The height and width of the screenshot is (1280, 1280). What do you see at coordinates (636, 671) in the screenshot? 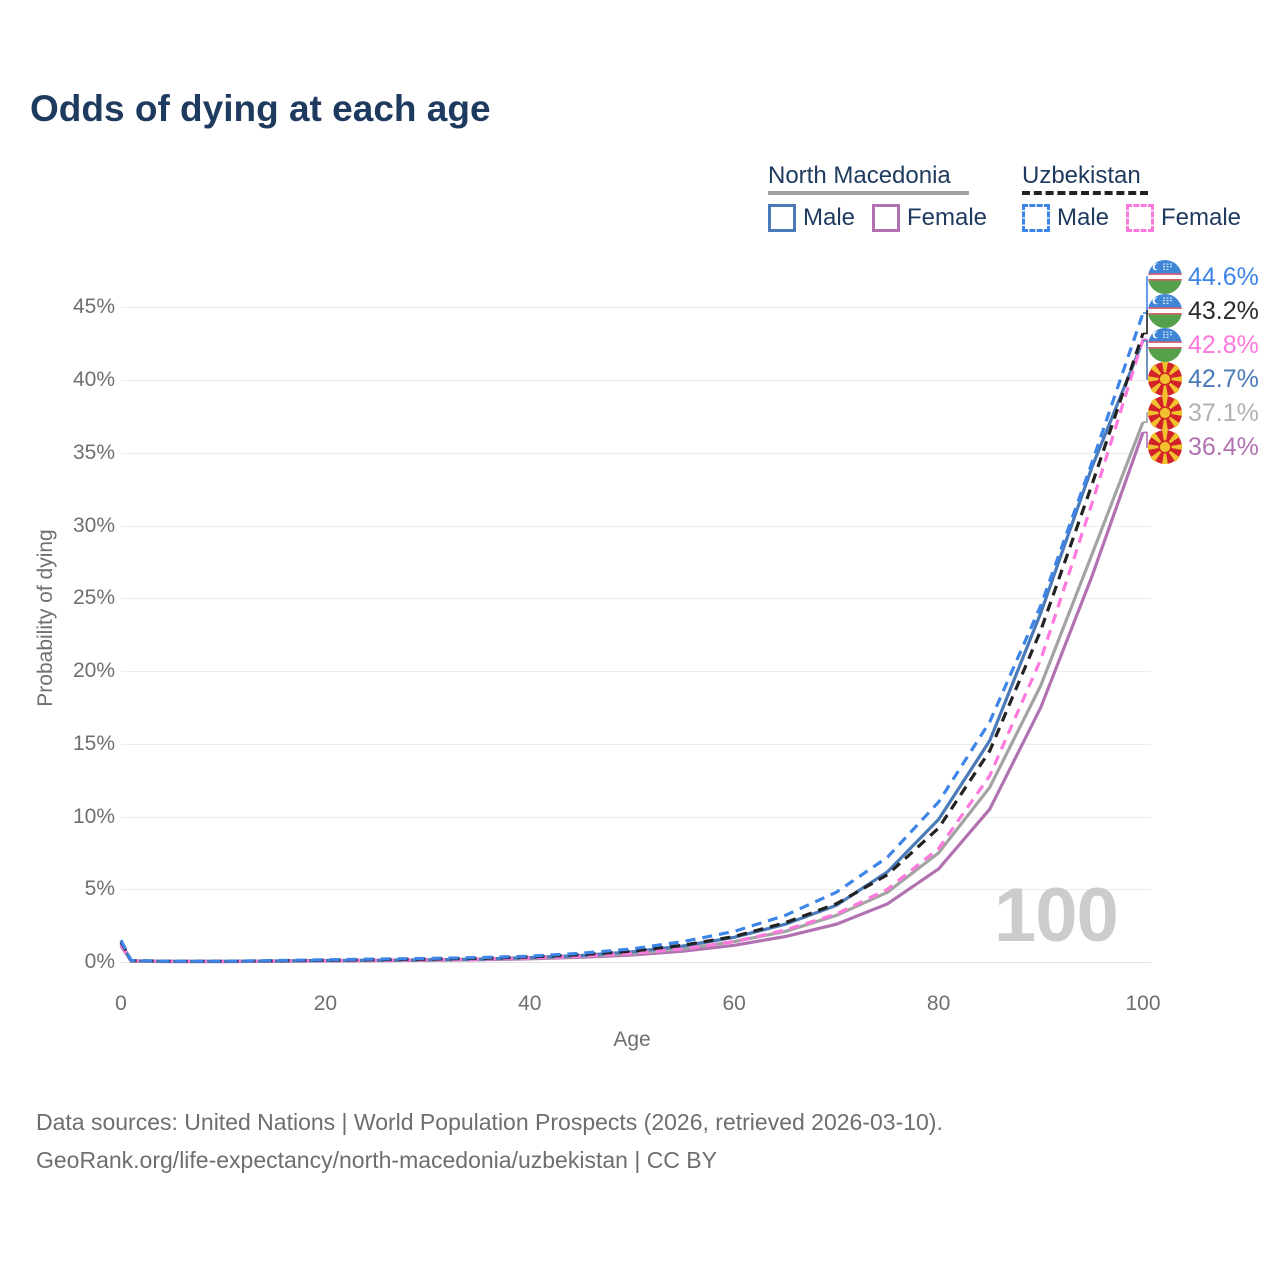
I see `gridline-20%` at bounding box center [636, 671].